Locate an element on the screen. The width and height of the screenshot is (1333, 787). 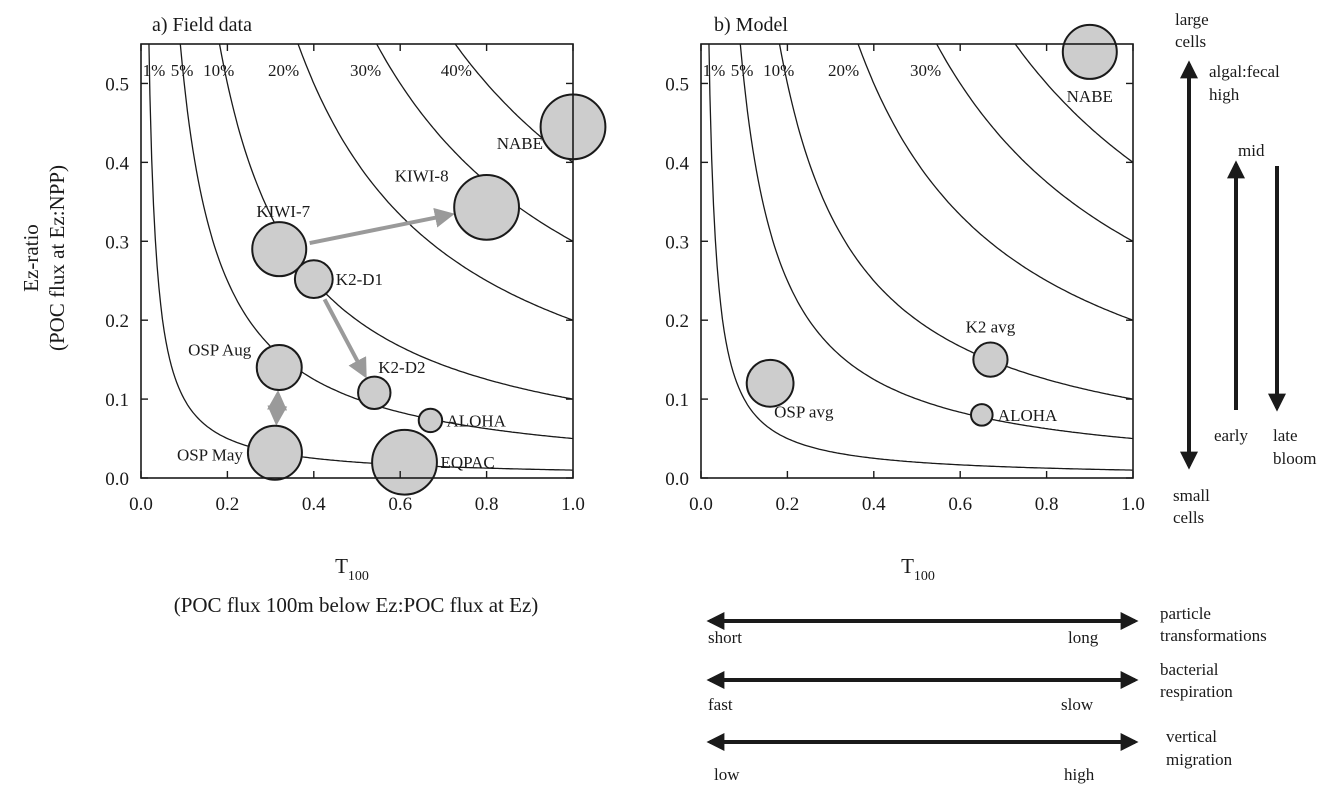
small-label: small is located at coordinates (1191, 495).